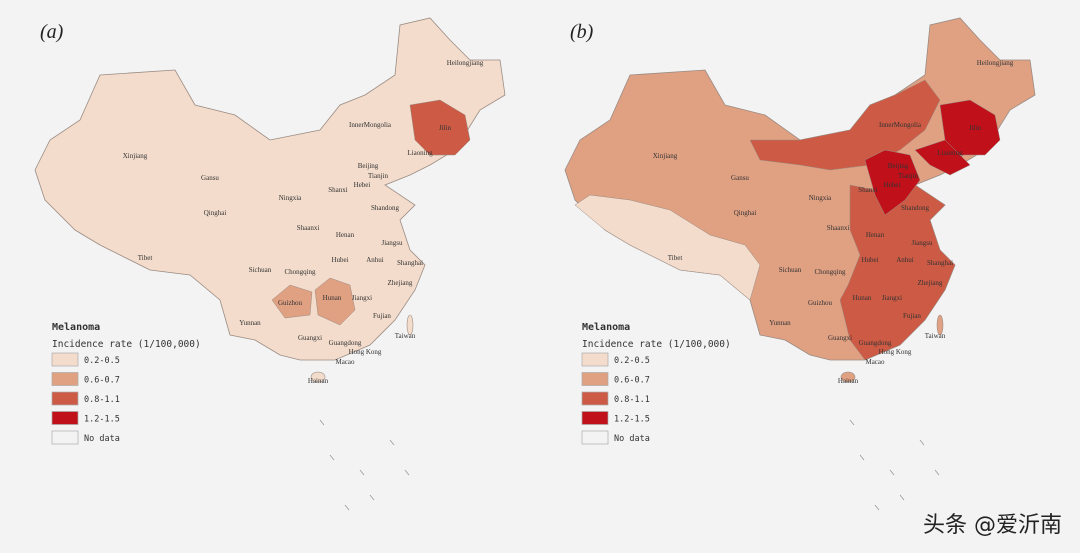 This screenshot has height=553, width=1080. Describe the element at coordinates (52, 32) in the screenshot. I see `panel-label: (a)` at that location.